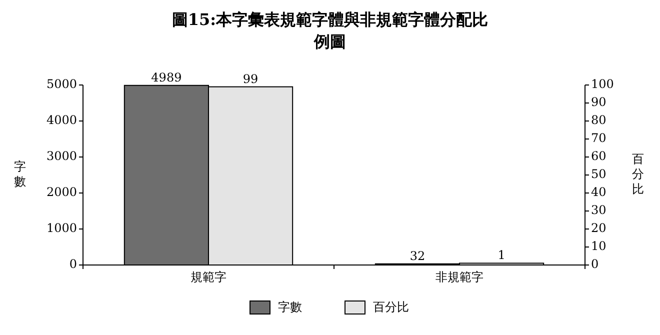 The height and width of the screenshot is (335, 660). I want to click on y2-tick-label: 10, so click(598, 246).